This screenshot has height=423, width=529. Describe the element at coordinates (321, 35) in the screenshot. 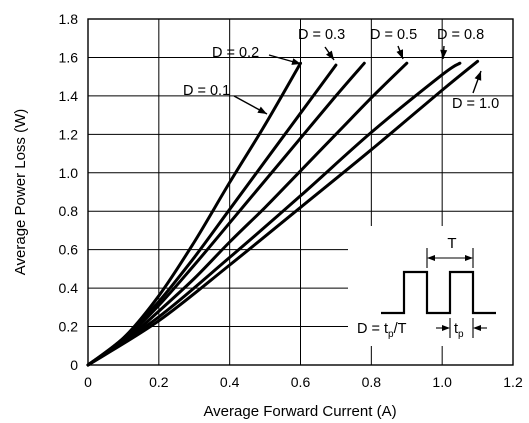

I see `series-label-d-0-3: D = 0.3` at that location.